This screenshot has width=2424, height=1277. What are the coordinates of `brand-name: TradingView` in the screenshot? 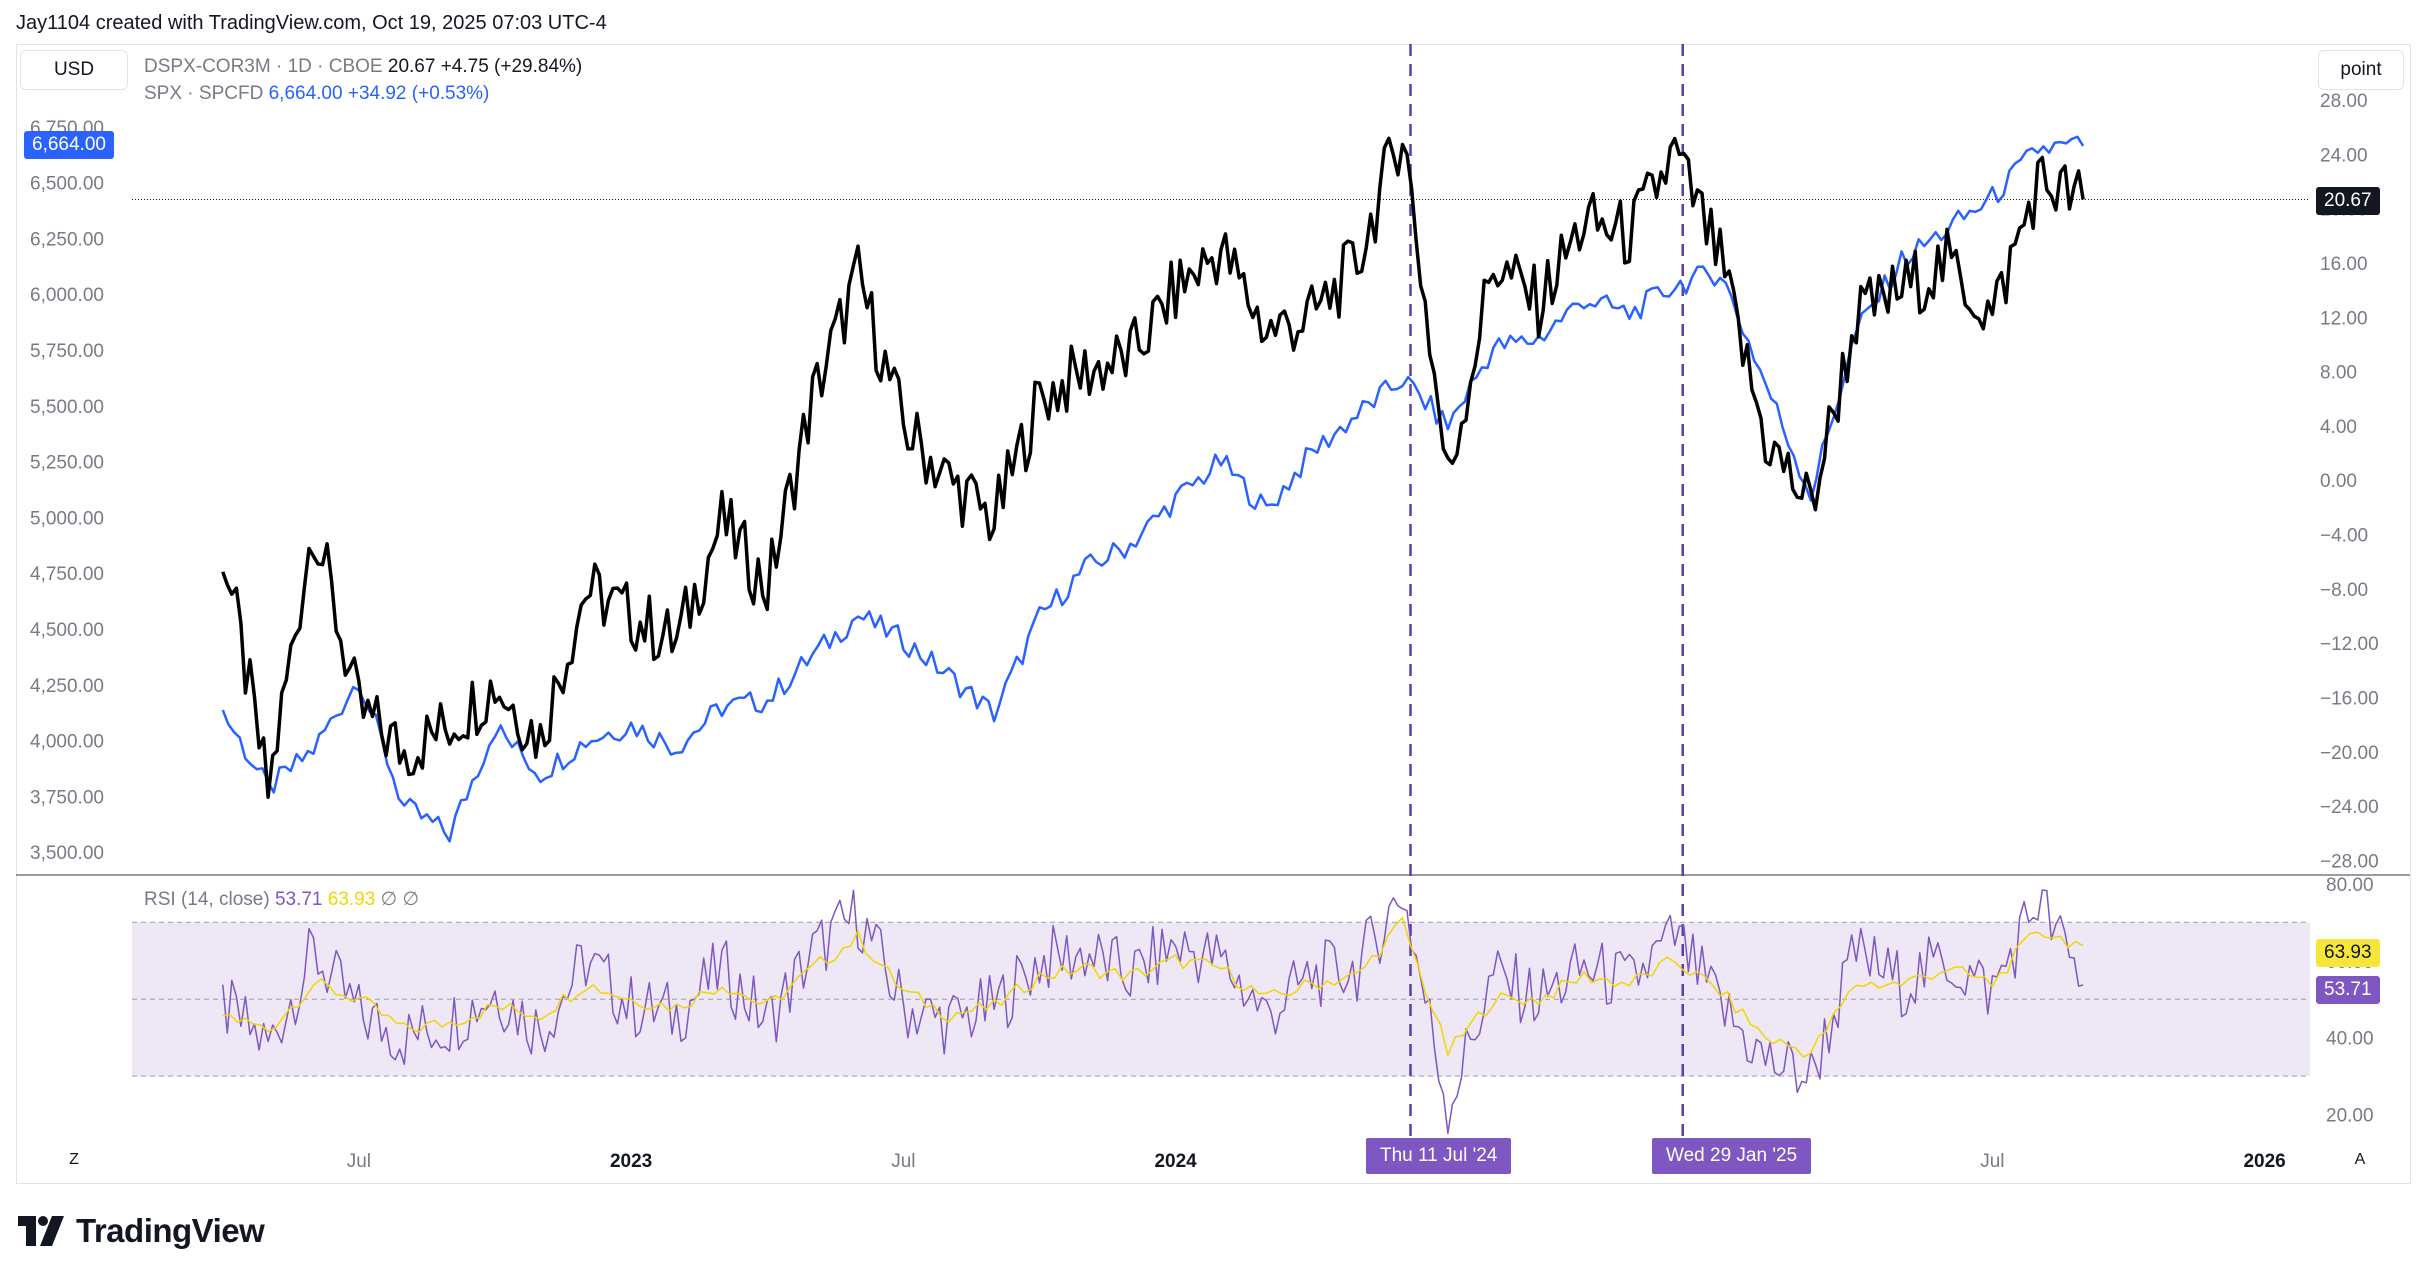 It's located at (170, 1230).